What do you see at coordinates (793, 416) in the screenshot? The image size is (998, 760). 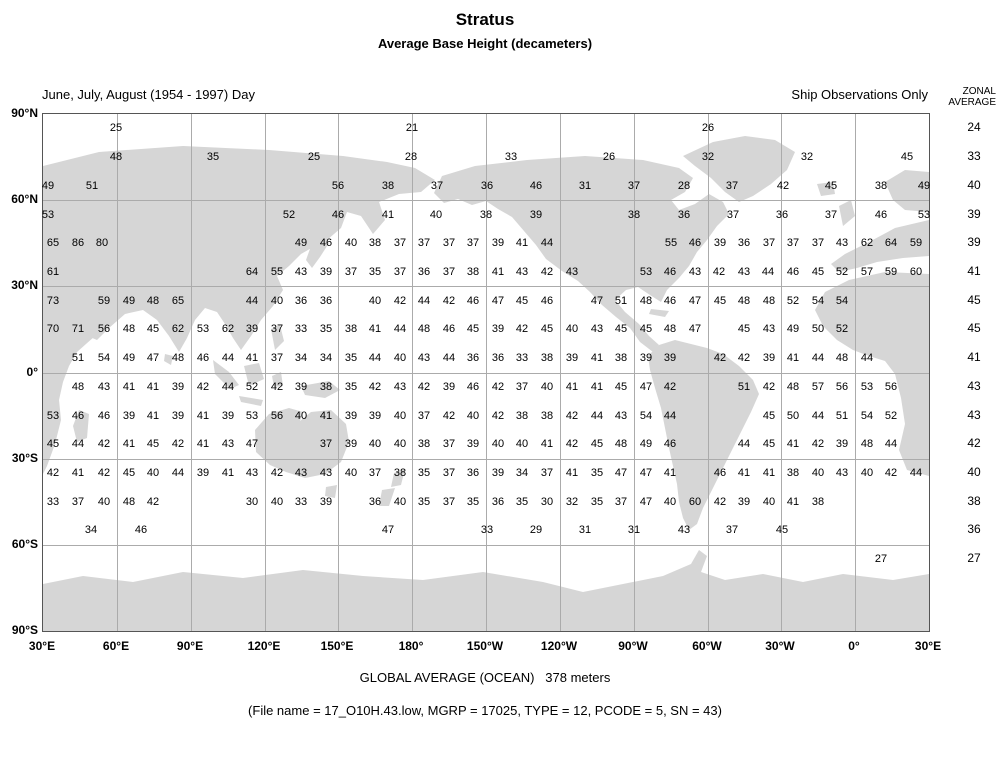 I see `grid-value: 50` at bounding box center [793, 416].